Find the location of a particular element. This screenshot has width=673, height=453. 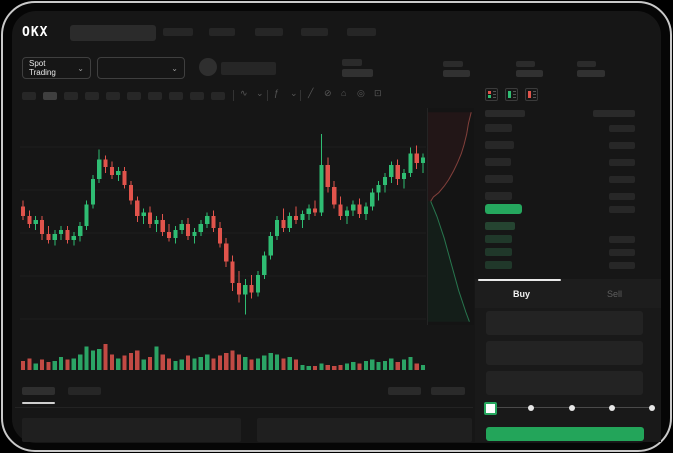

bottom-tab-open-orders is located at coordinates (38, 391).